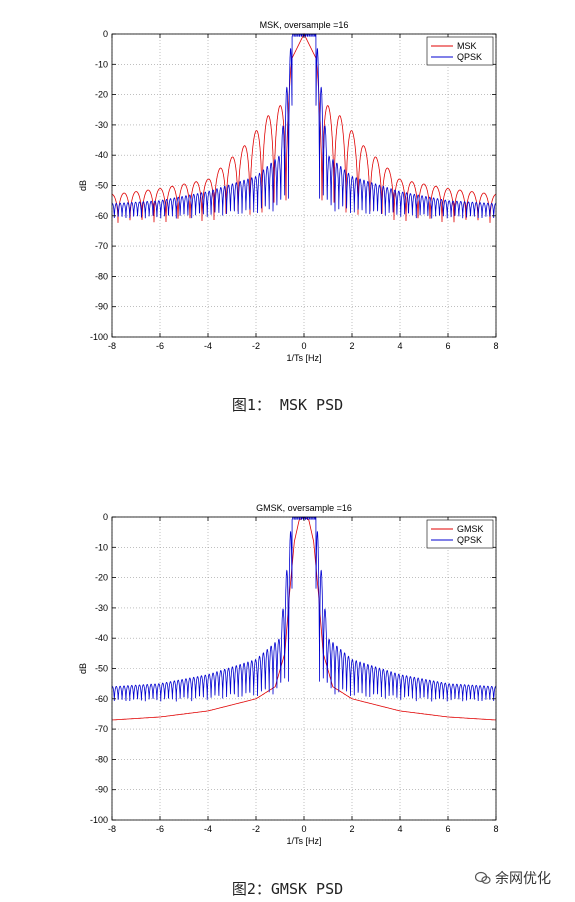 The height and width of the screenshot is (902, 575). Describe the element at coordinates (304, 25) in the screenshot. I see `chart-title: MSK, oversample =16` at that location.